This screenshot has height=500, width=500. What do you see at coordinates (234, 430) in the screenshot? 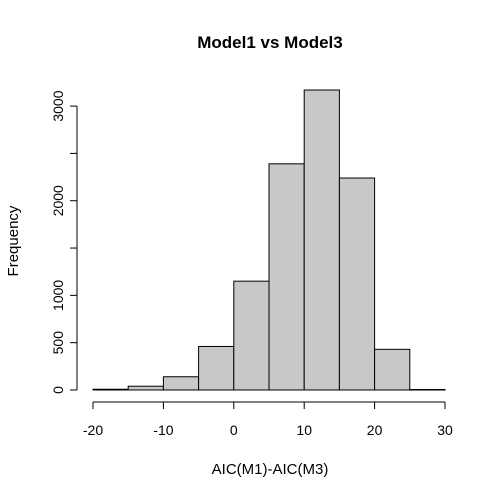
I see `x-tick-label: 0` at bounding box center [234, 430].